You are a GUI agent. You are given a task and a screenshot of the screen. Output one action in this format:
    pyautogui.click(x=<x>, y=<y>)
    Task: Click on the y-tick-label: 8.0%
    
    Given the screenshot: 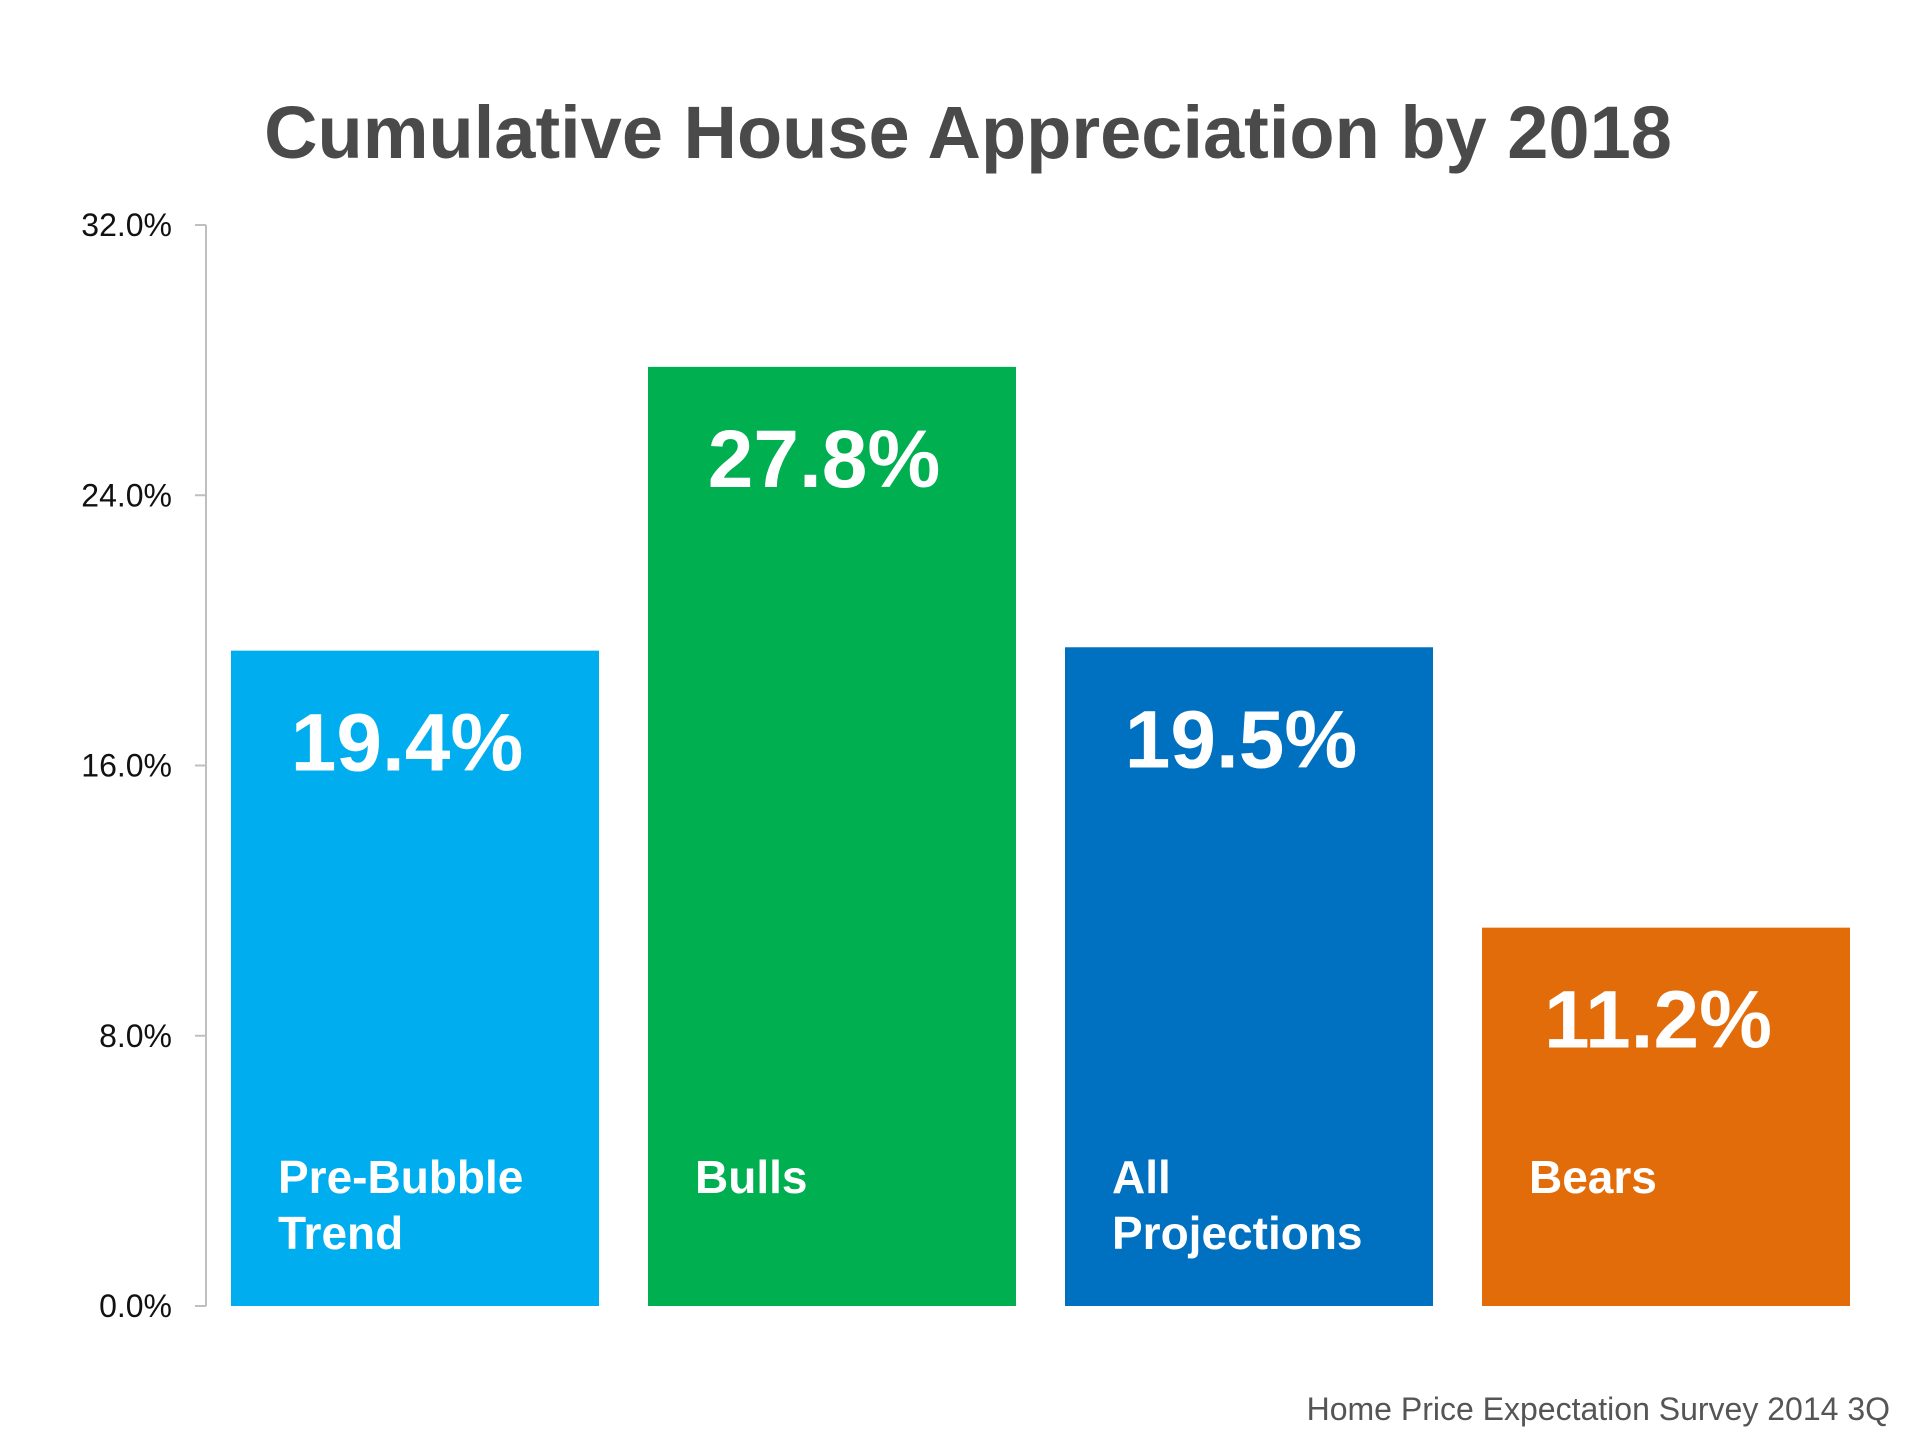 What is the action you would take?
    pyautogui.click(x=135, y=1036)
    